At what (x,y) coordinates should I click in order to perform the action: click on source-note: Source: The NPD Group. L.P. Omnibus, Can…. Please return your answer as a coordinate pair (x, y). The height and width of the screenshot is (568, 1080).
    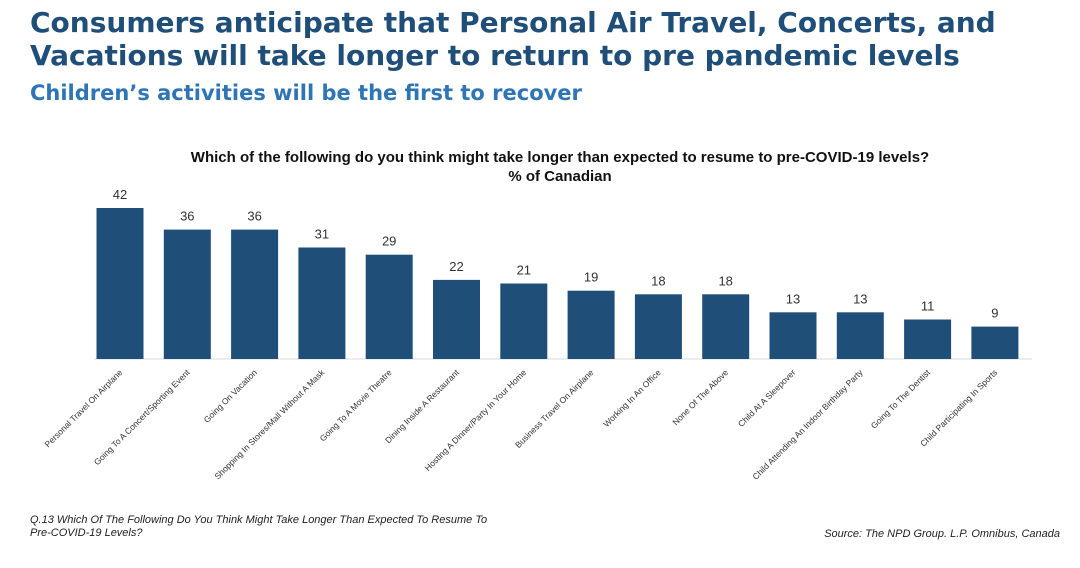
    Looking at the image, I should click on (942, 534).